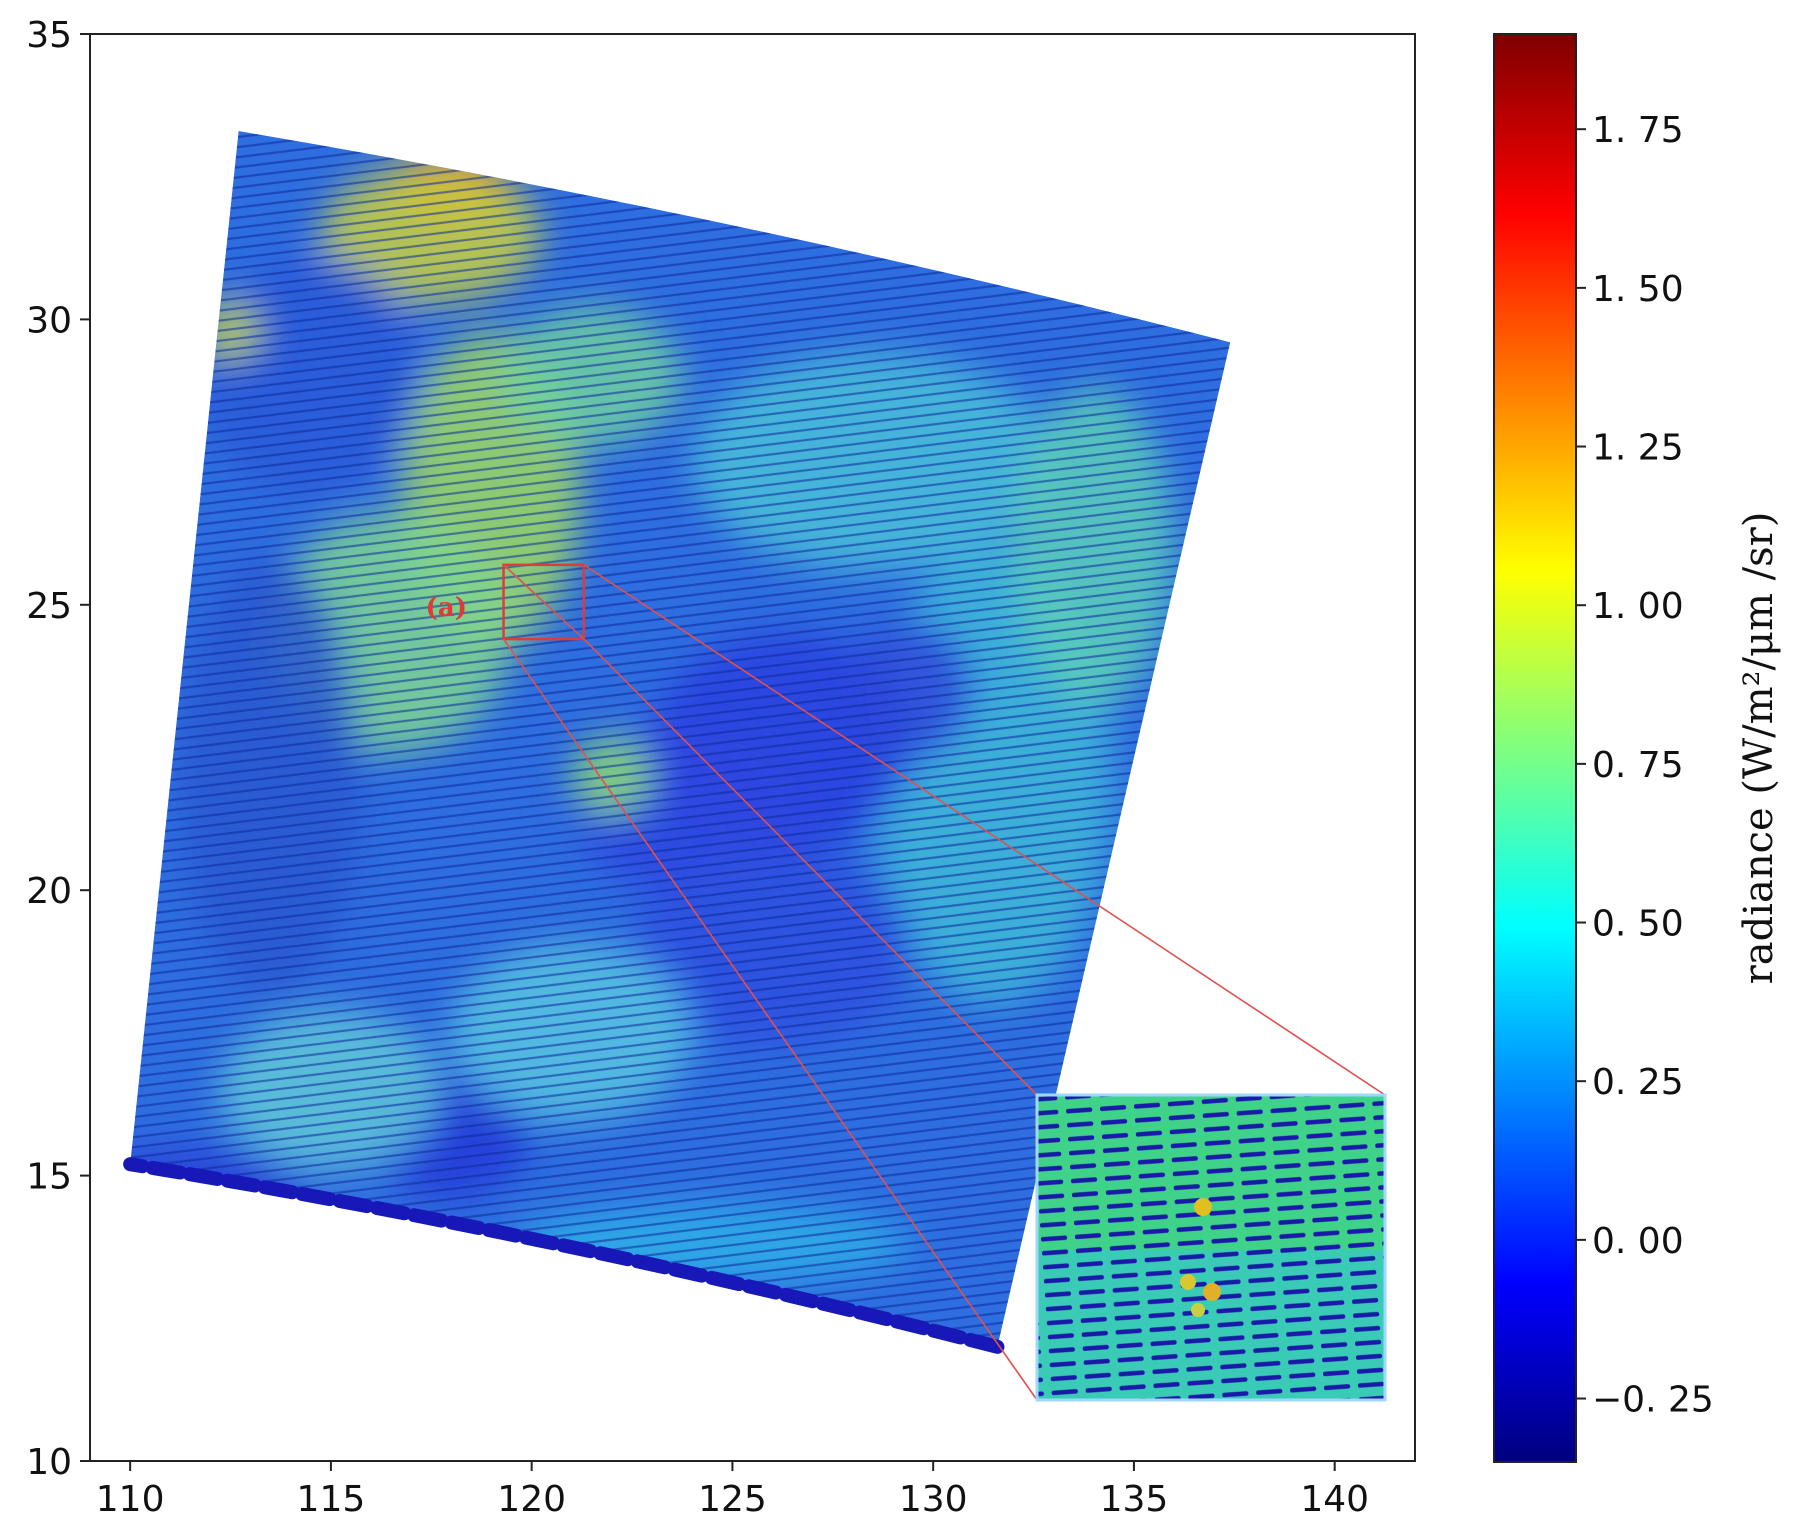 The image size is (1811, 1535). What do you see at coordinates (49, 891) in the screenshot?
I see `y-tick-label: 20` at bounding box center [49, 891].